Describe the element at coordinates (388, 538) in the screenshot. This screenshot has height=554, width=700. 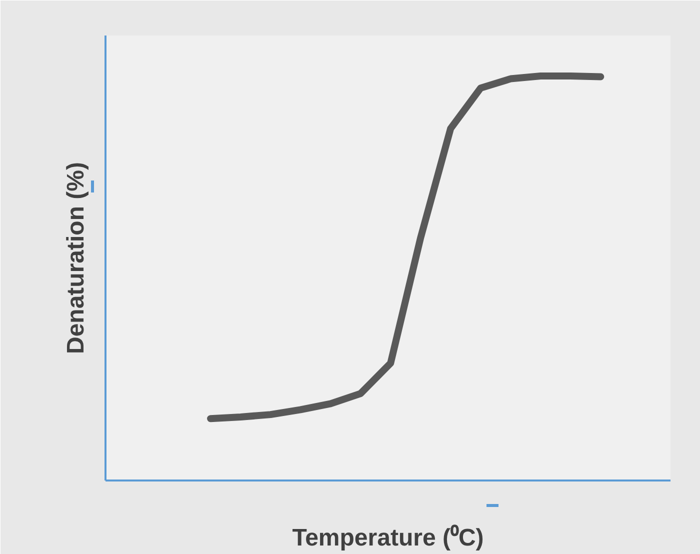
I see `x-axis-title: Temperature (⁰C)` at that location.